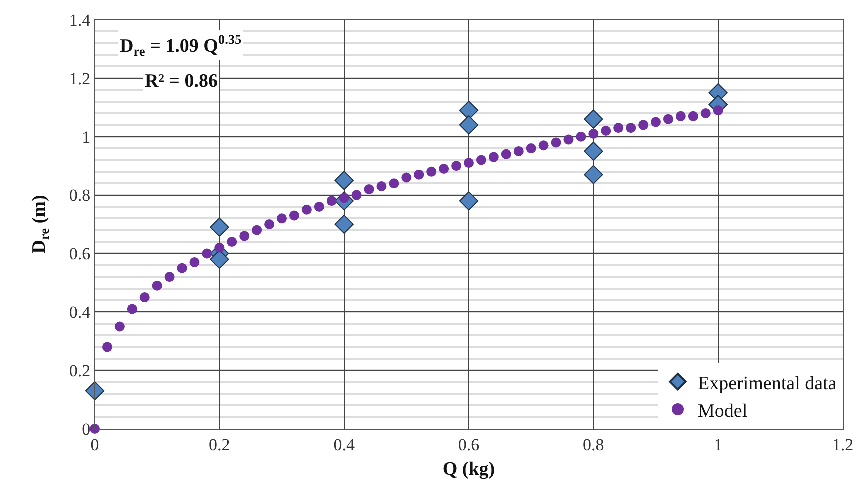 This screenshot has height=501, width=861. I want to click on annotation: R² = 0.86, so click(181, 81).